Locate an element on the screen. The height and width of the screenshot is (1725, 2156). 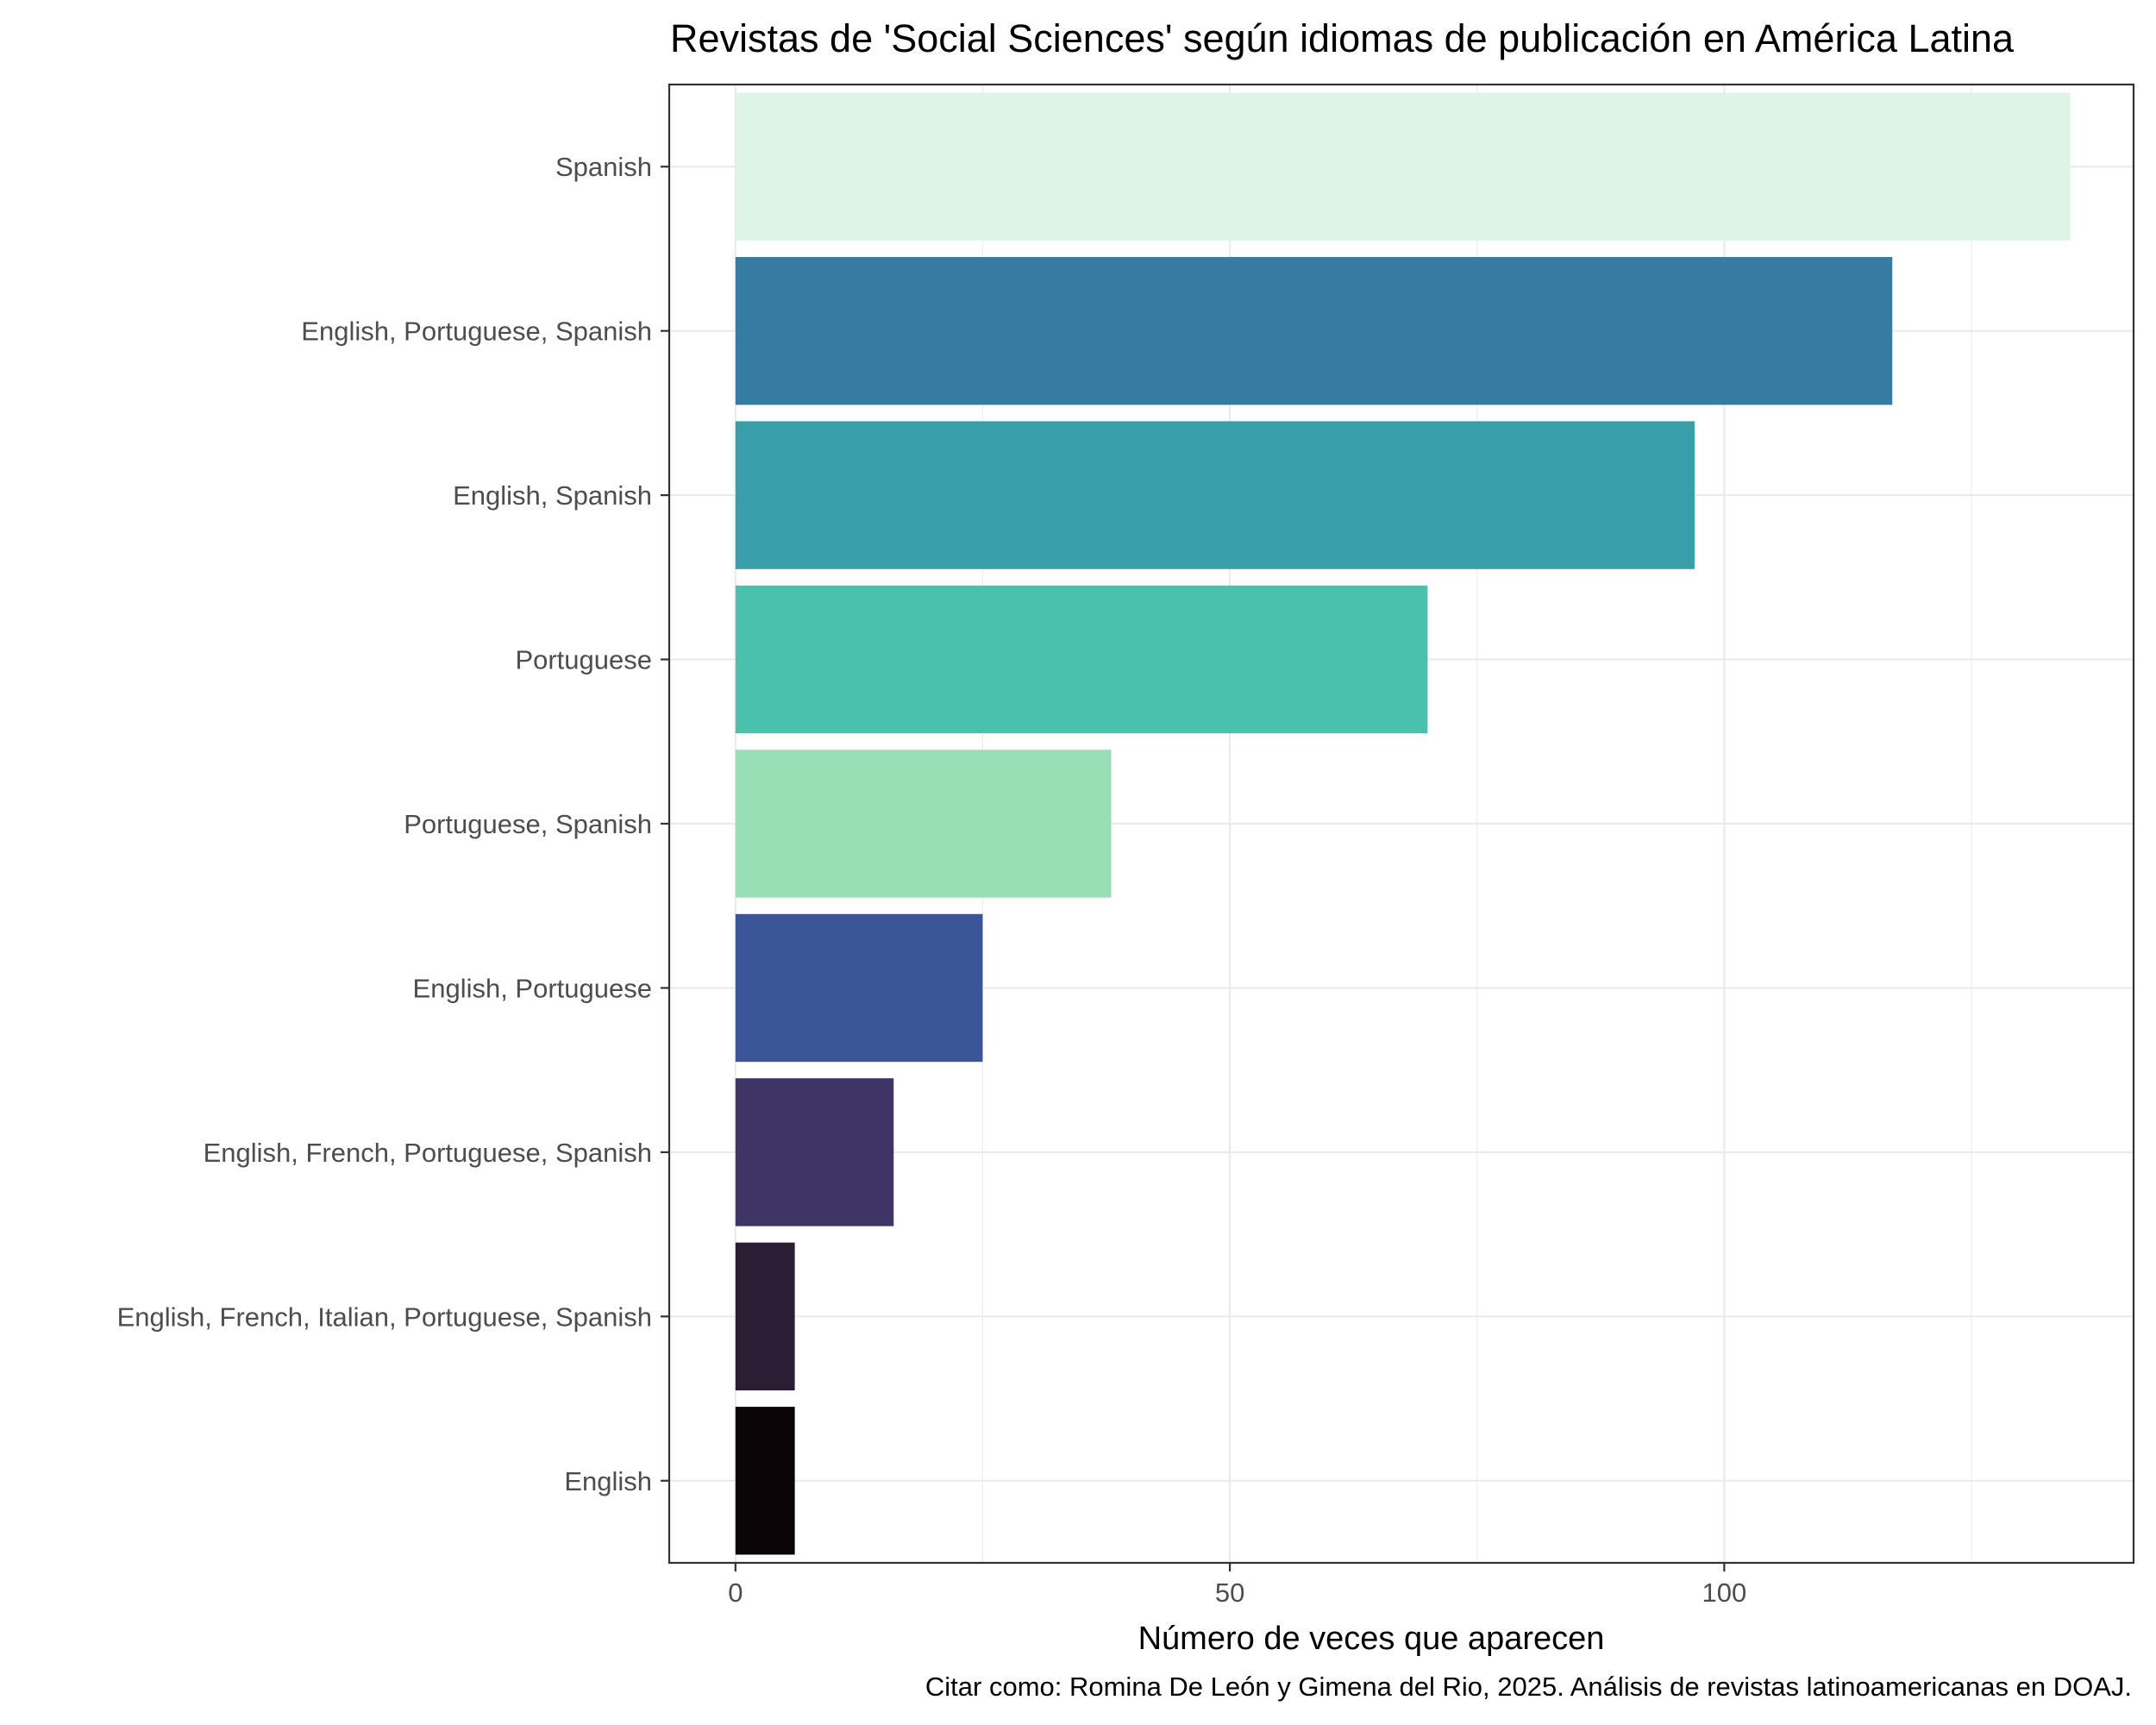
y-tick-label: Portuguese is located at coordinates (583, 660).